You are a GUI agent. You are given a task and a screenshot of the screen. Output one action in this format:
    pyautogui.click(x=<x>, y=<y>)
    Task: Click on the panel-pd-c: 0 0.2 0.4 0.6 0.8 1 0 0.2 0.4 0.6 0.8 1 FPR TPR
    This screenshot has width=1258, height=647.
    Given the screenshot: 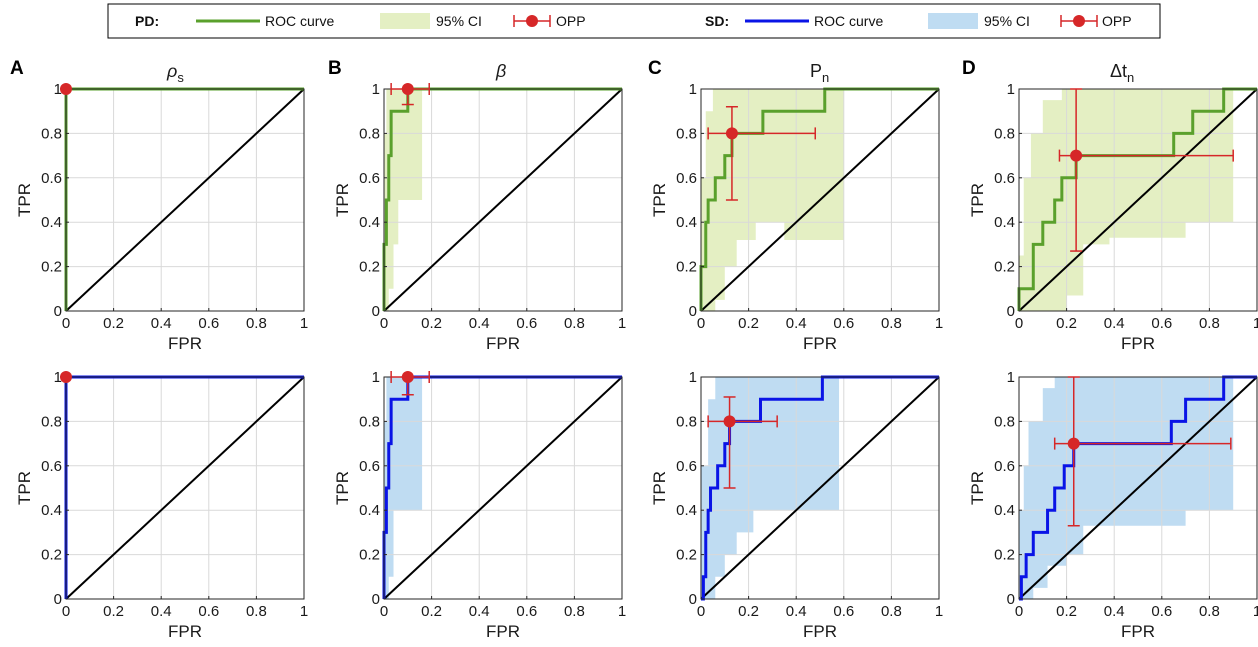 What is the action you would take?
    pyautogui.click(x=796, y=217)
    